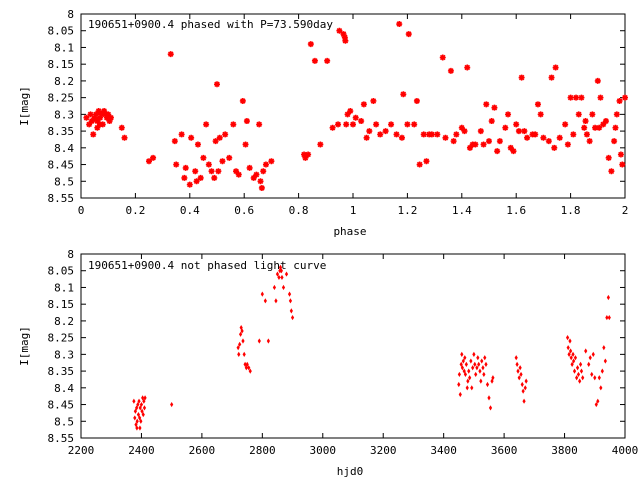  What do you see at coordinates (299, 210) in the screenshot?
I see `x-tick-label: 0.8` at bounding box center [299, 210].